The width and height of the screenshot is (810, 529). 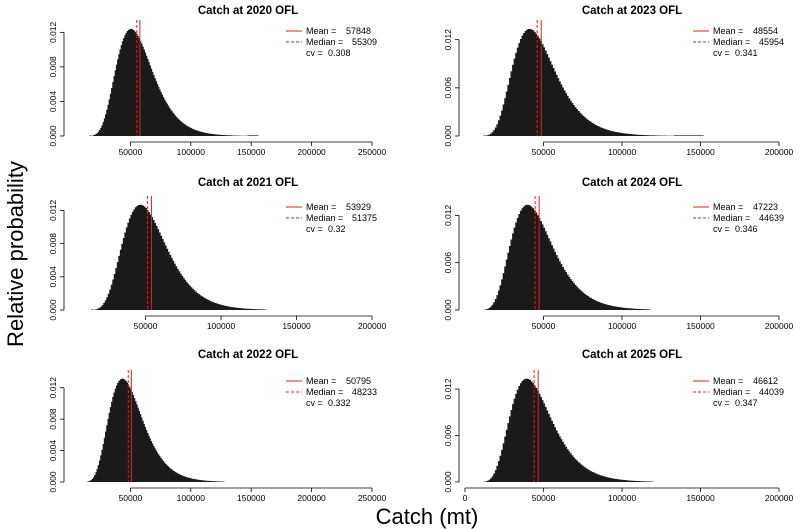 What do you see at coordinates (337, 229) in the screenshot?
I see `legend-cv-value: 0.32` at bounding box center [337, 229].